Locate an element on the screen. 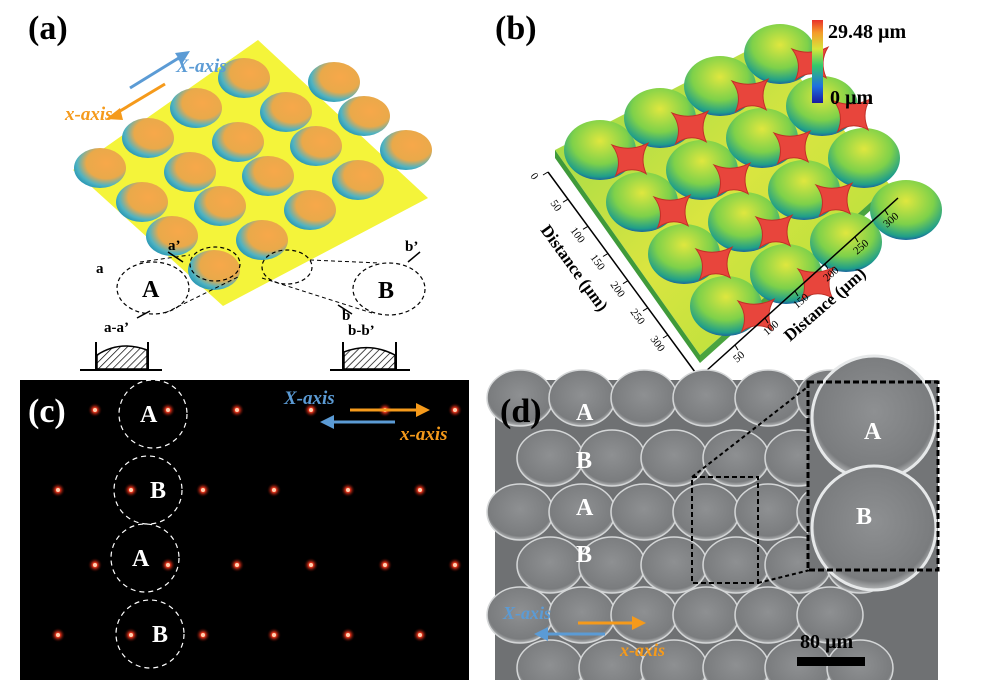 This screenshot has height=680, width=995. colorbar-max-label: 29.48 µm is located at coordinates (867, 32).